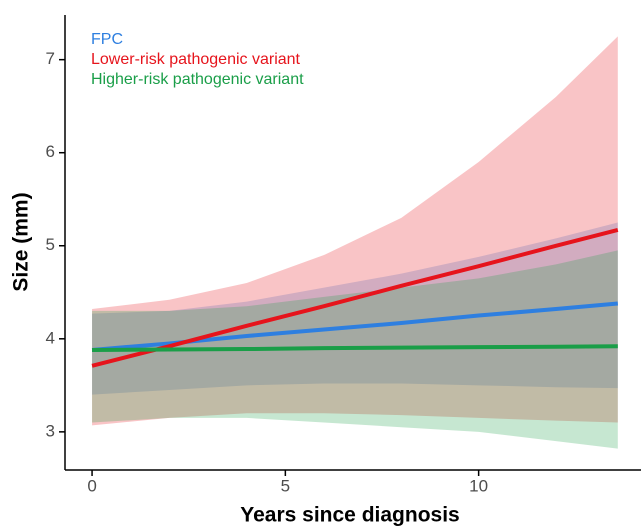 The image size is (641, 529). Describe the element at coordinates (107, 39) in the screenshot. I see `legend-label: FPC` at that location.